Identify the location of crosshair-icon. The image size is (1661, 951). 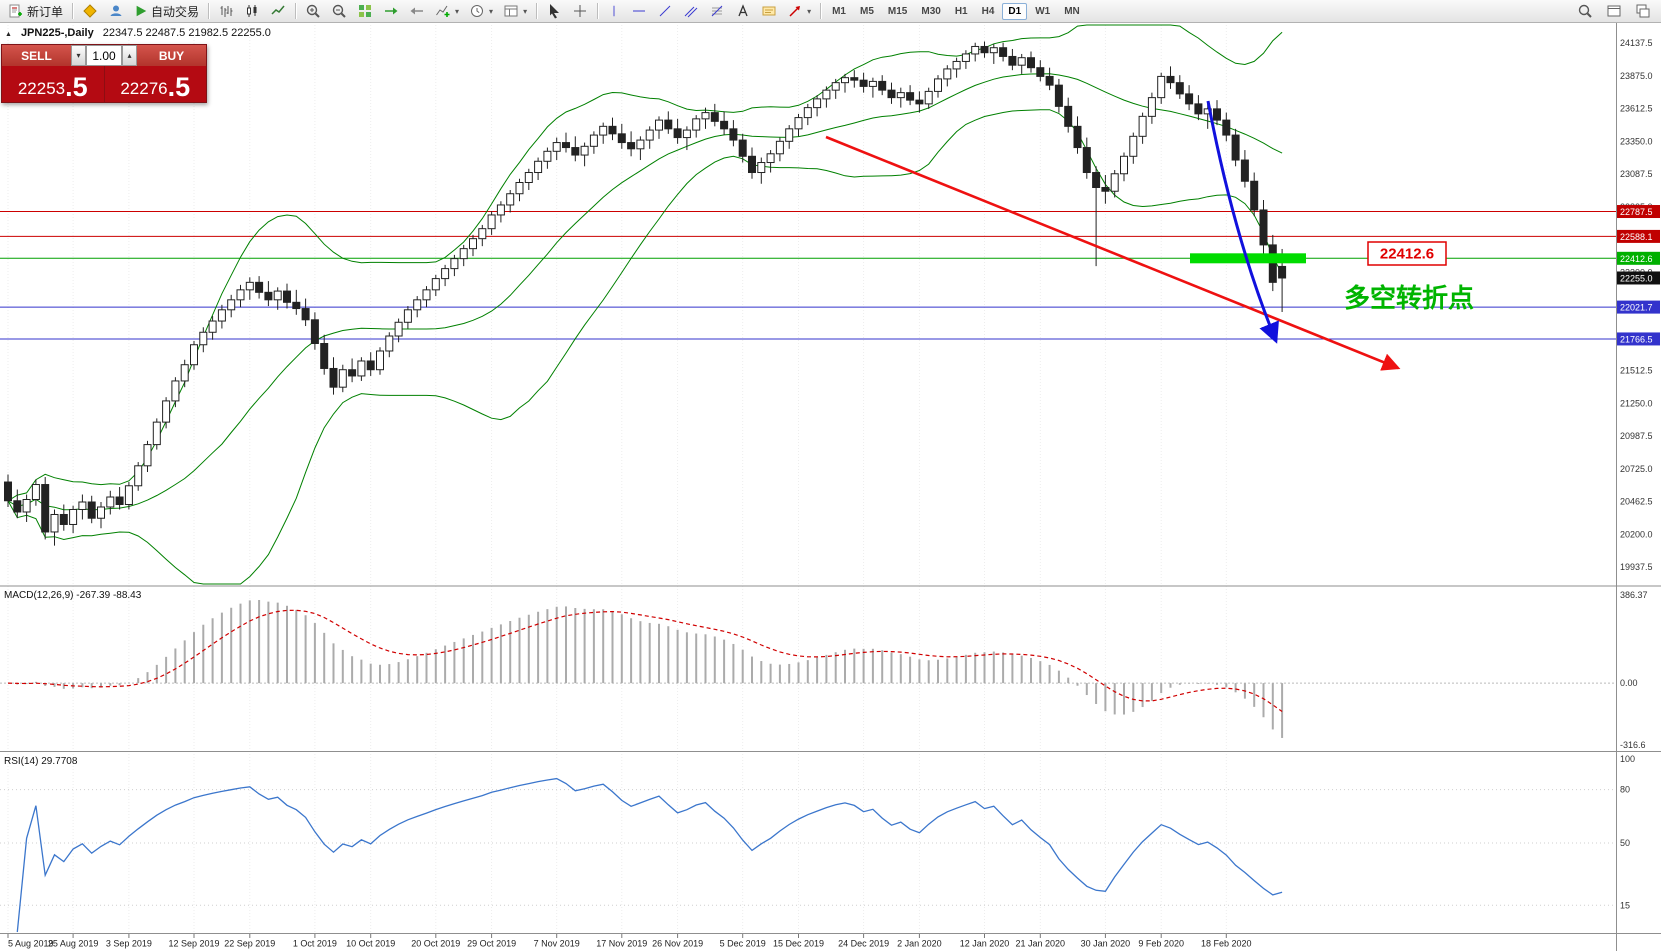
(580, 11).